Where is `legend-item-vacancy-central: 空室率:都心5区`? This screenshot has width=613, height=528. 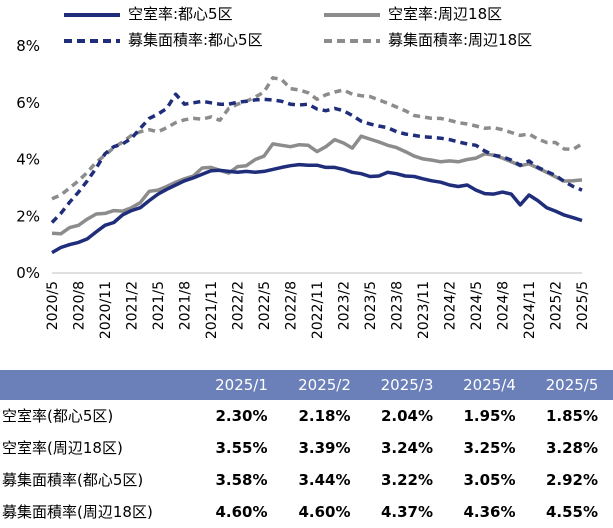
legend-item-vacancy-central: 空室率:都心5区 is located at coordinates (167, 14).